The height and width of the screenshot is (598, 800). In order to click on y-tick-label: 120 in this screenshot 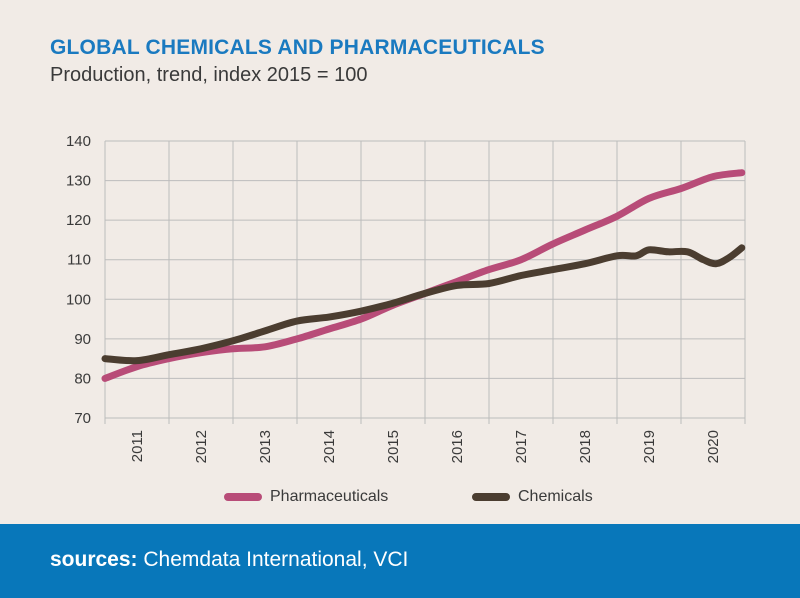, I will do `click(78, 220)`.